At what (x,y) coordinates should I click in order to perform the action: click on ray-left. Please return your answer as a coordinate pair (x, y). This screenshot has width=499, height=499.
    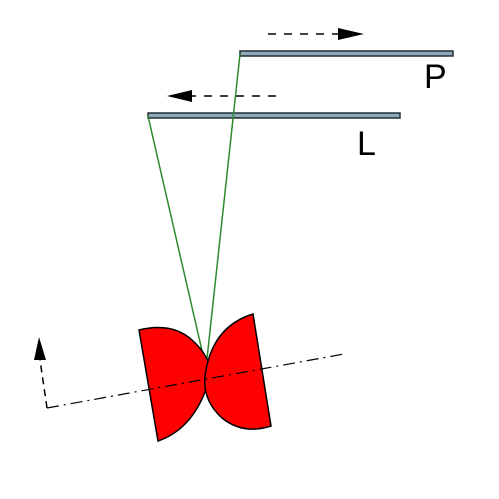
    Looking at the image, I should click on (177, 242).